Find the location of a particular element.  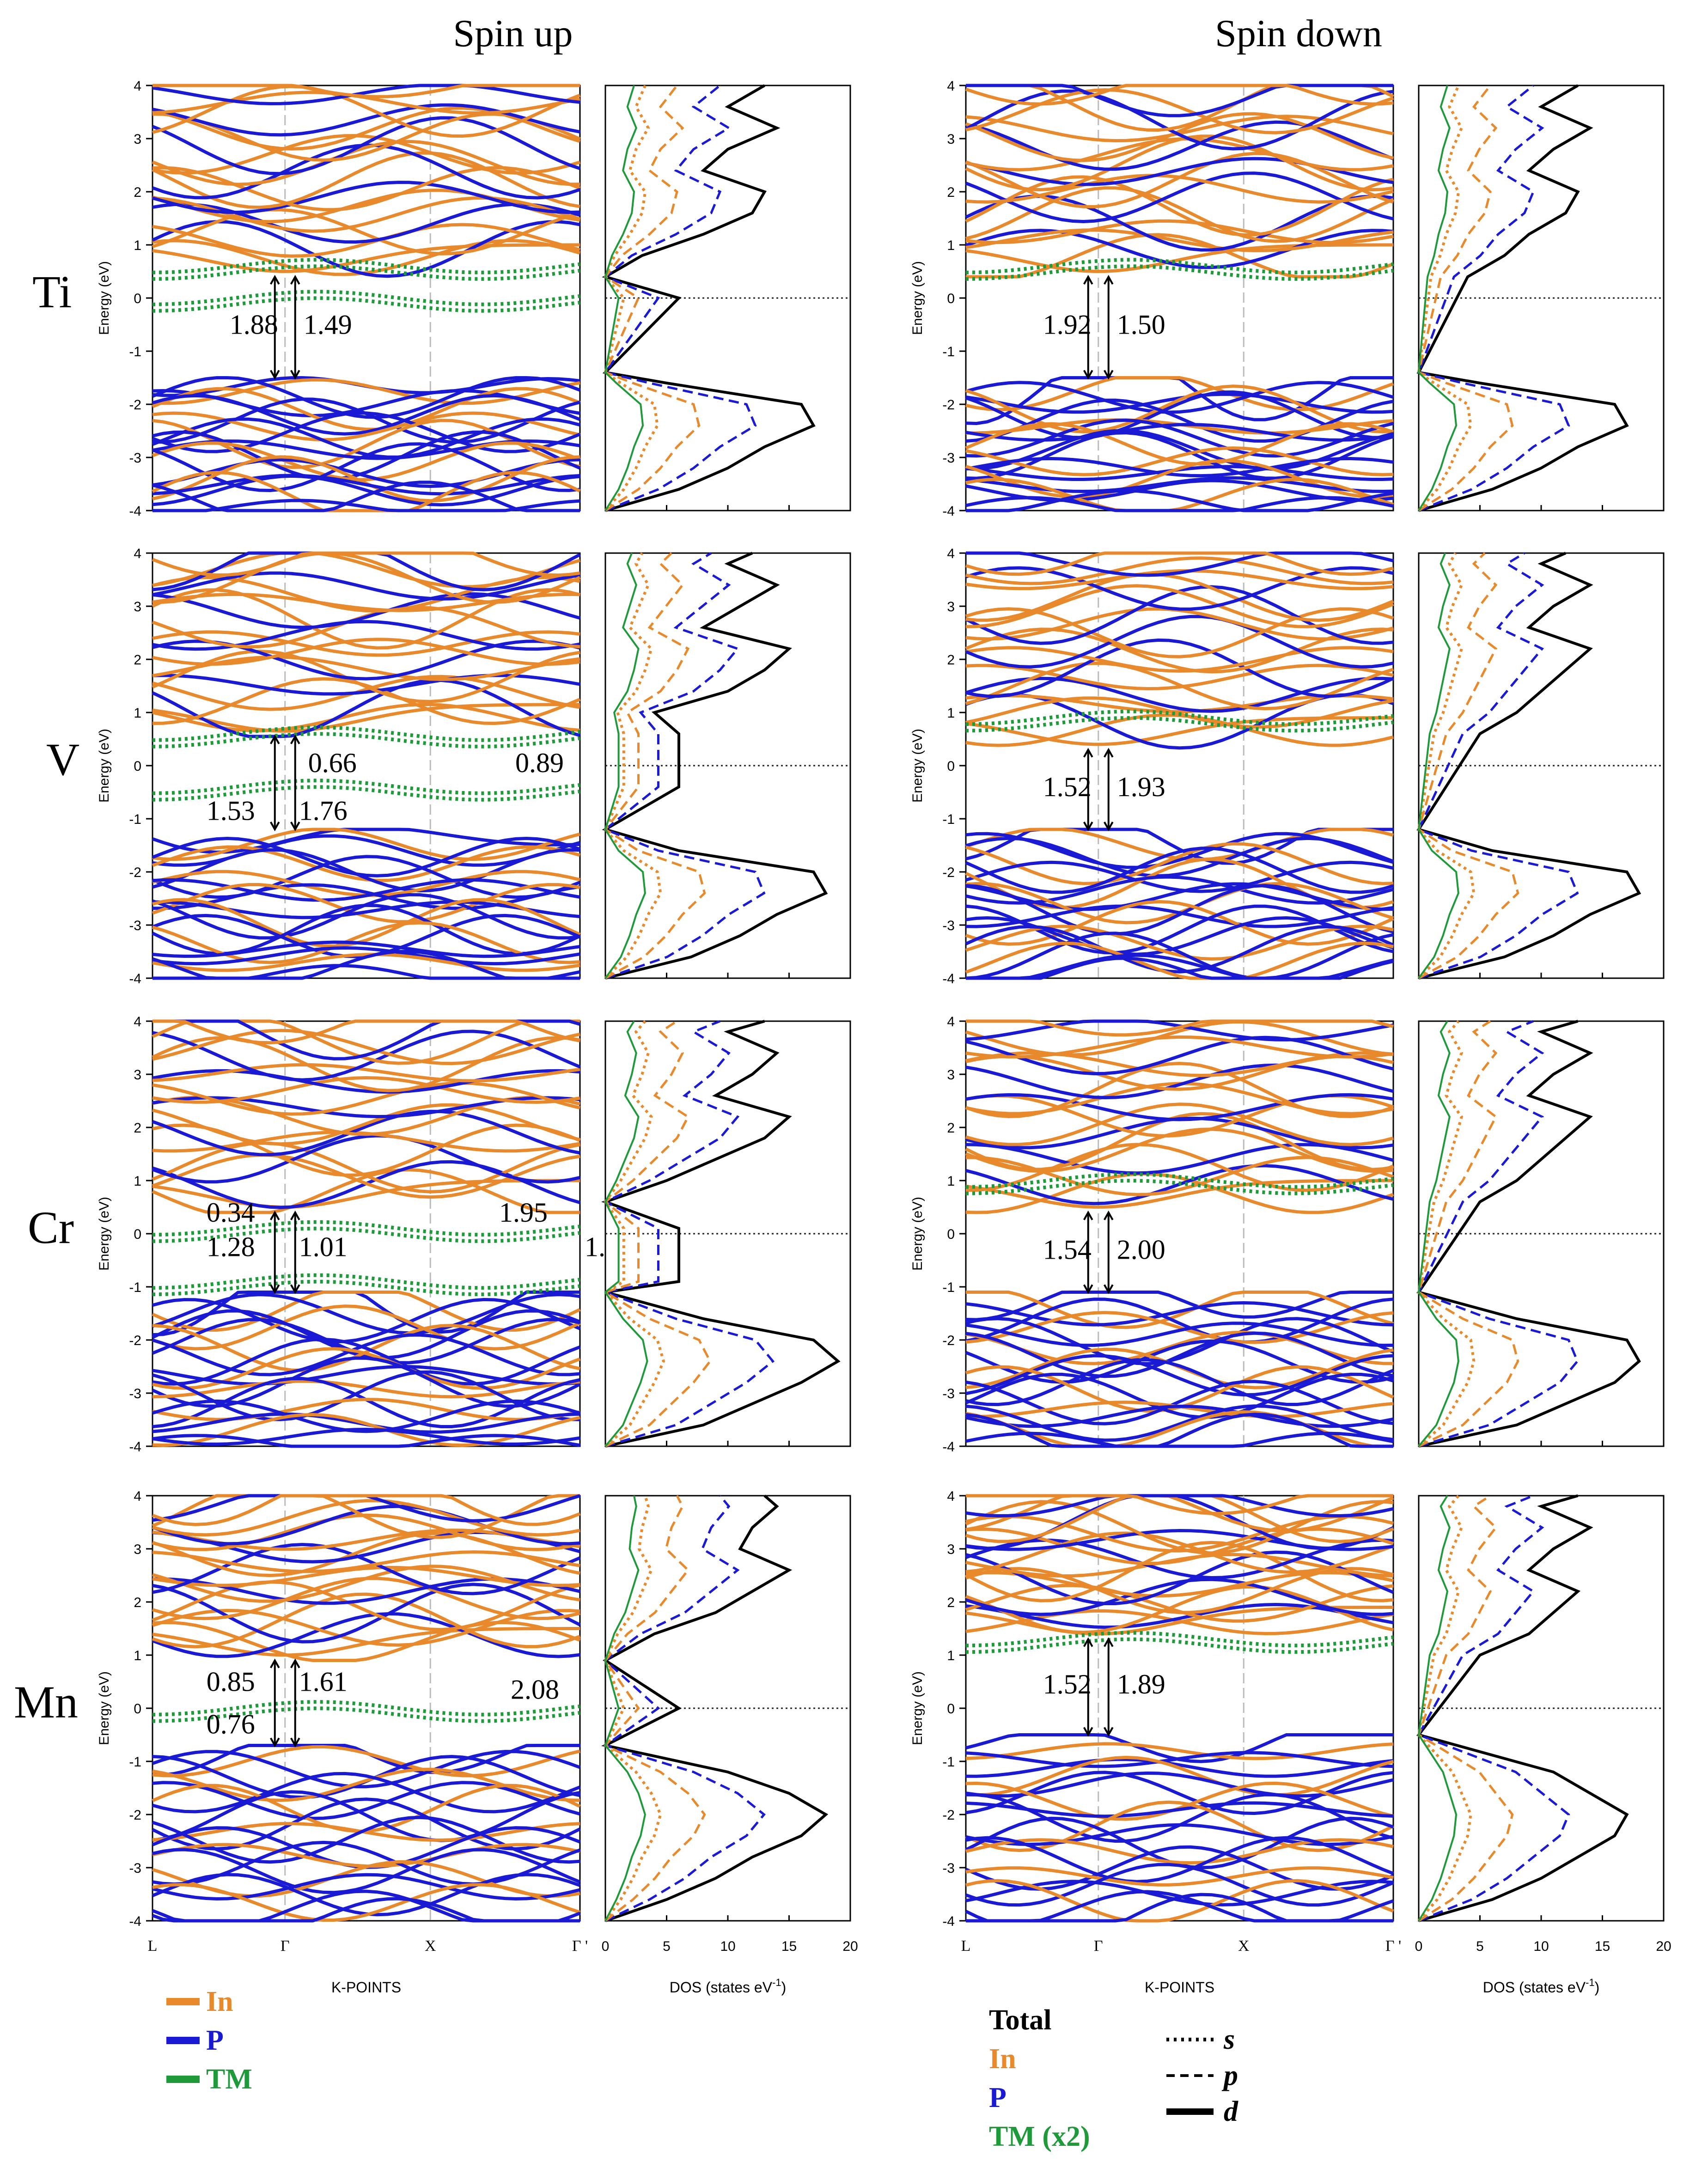

dos-x-tick-label: 20 is located at coordinates (850, 1946).